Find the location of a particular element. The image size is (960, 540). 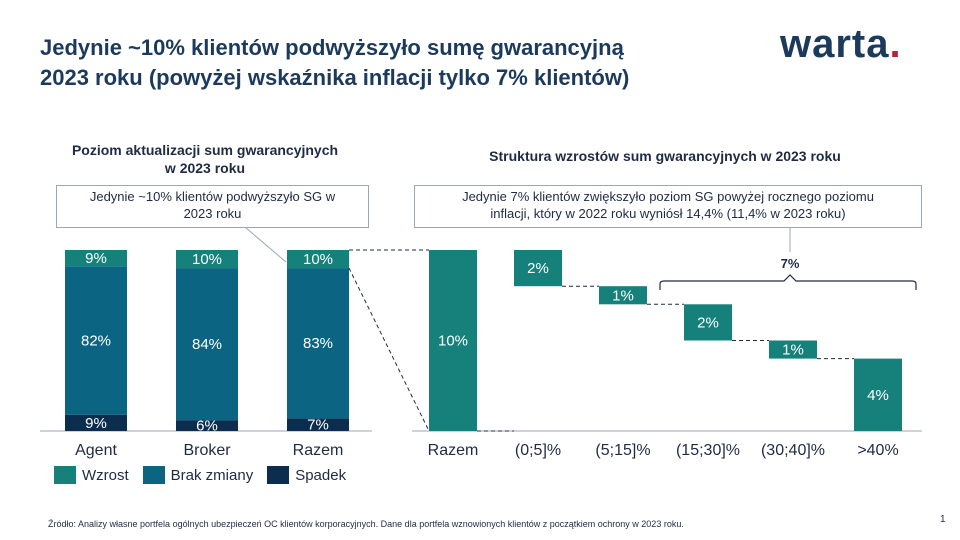

waterfall-x-tick-label-15-30: (15;30]% is located at coordinates (708, 450).